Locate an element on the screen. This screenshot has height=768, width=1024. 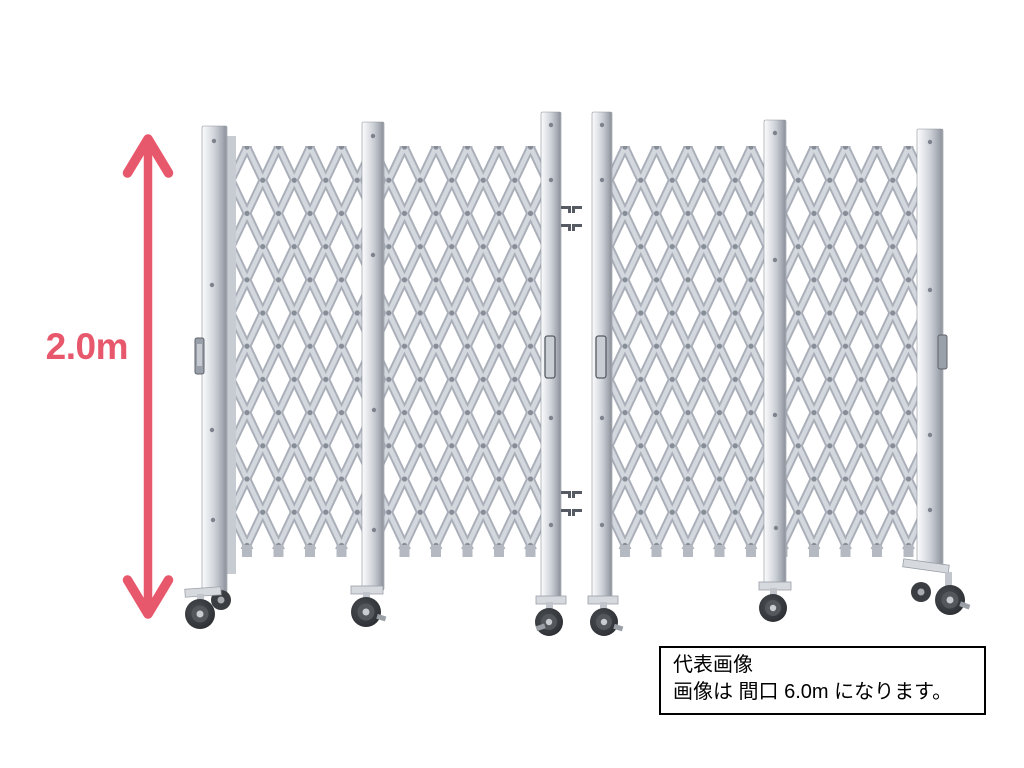
caption-line-1: 代表画像 is located at coordinates (713, 665).